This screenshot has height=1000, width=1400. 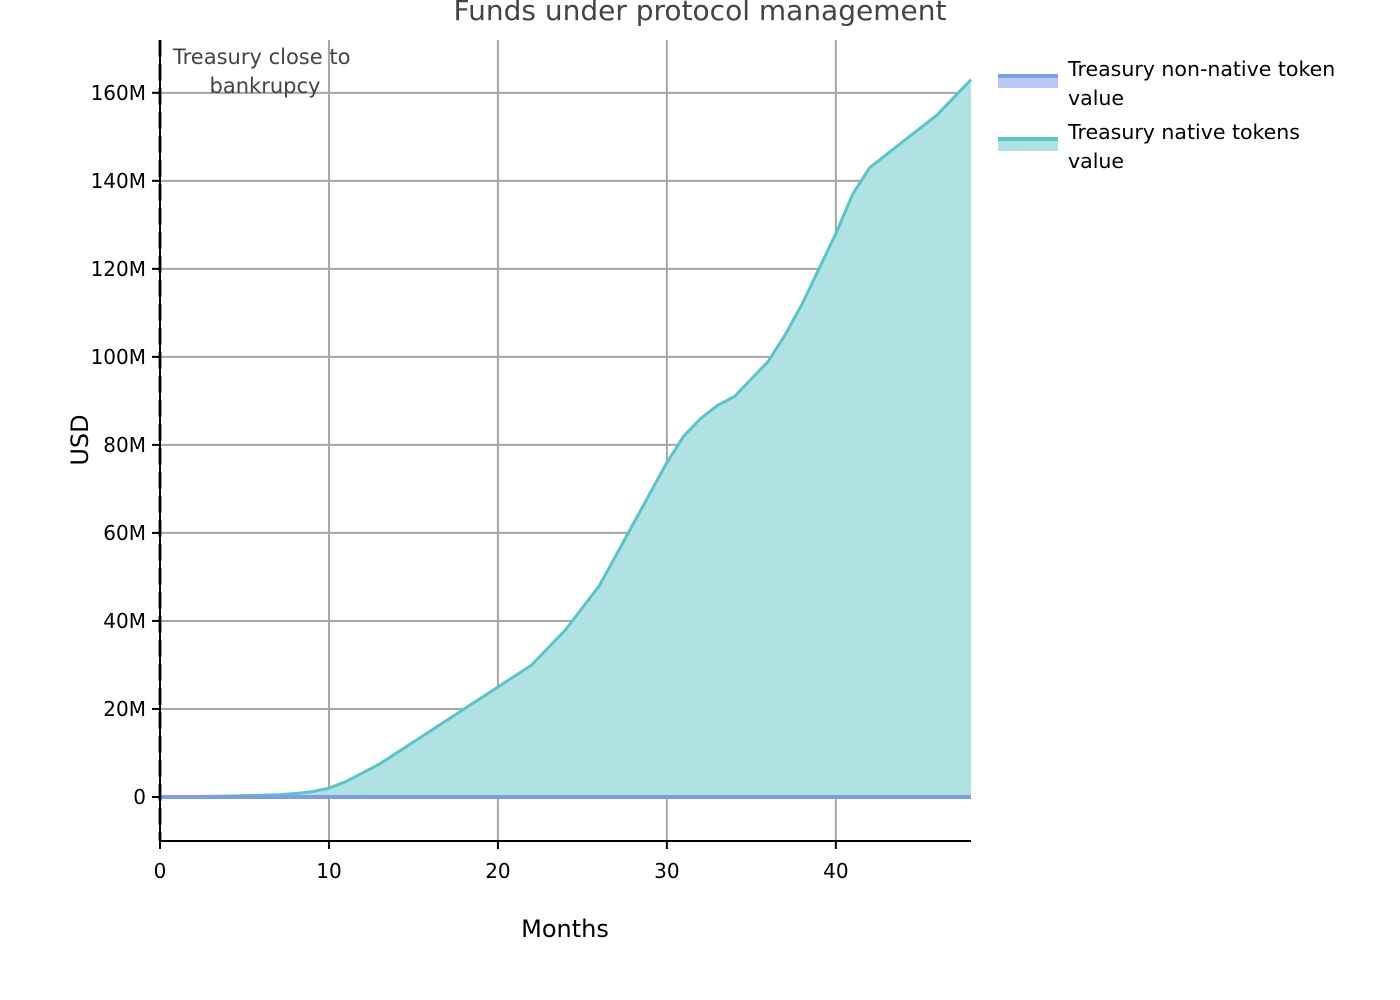 What do you see at coordinates (124, 533) in the screenshot?
I see `y-tick-label-3: 60M` at bounding box center [124, 533].